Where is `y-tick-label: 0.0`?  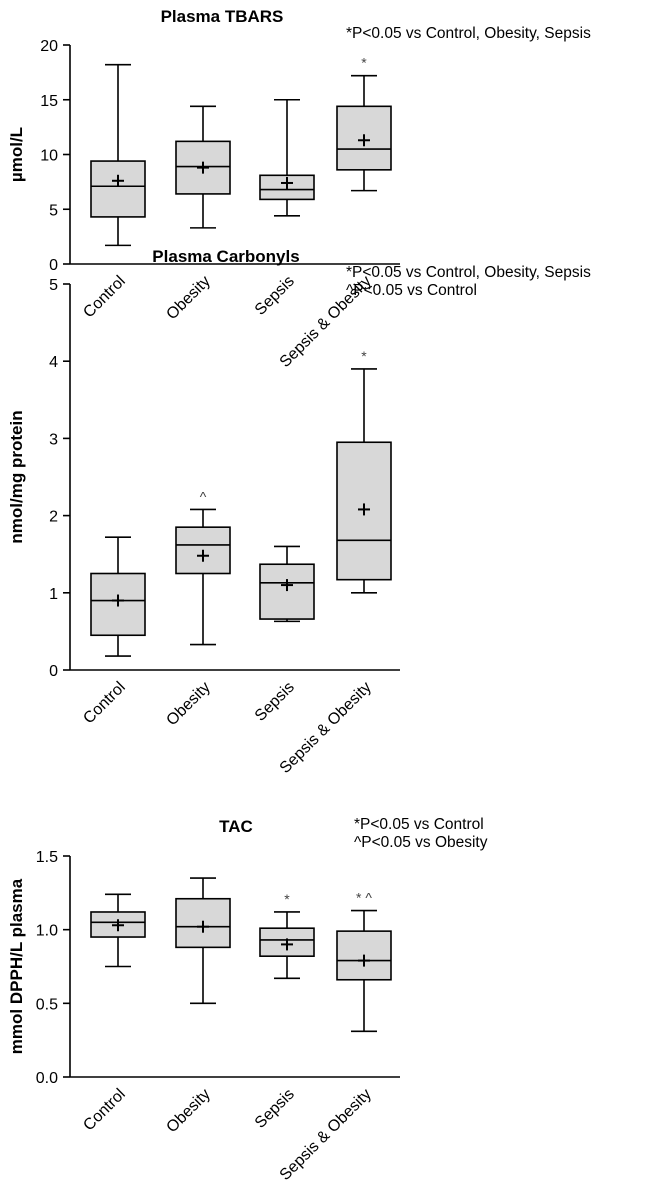 y-tick-label: 0.0 is located at coordinates (47, 1078).